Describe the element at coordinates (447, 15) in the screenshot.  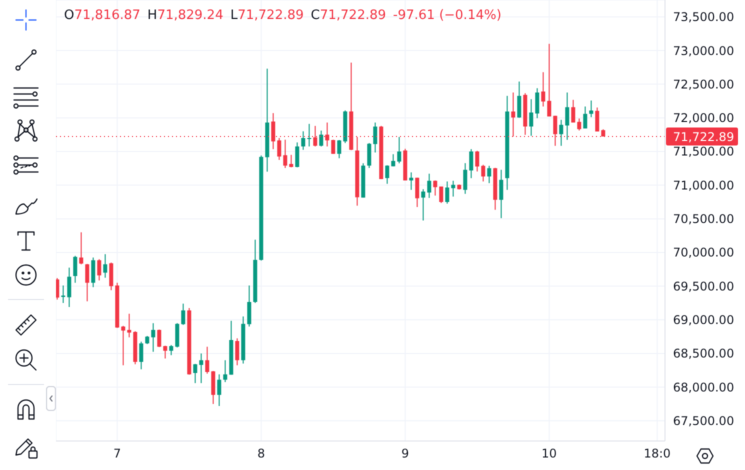
I see `annotation: -97.61 (−0.14%)` at that location.